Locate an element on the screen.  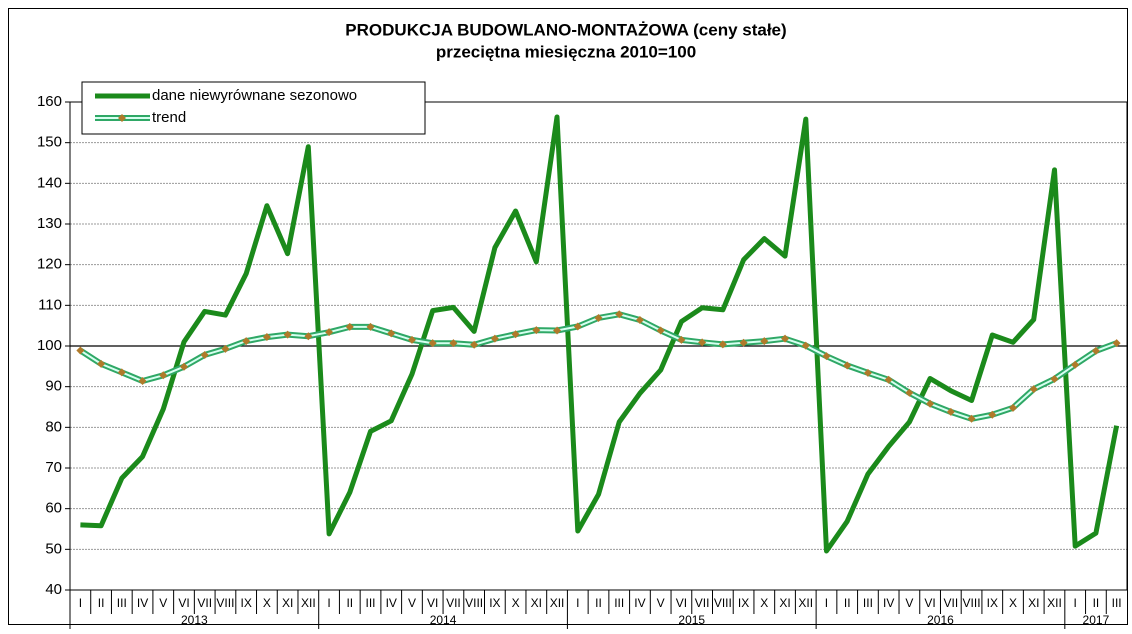
x-group-label: 2015 is located at coordinates (691, 620).